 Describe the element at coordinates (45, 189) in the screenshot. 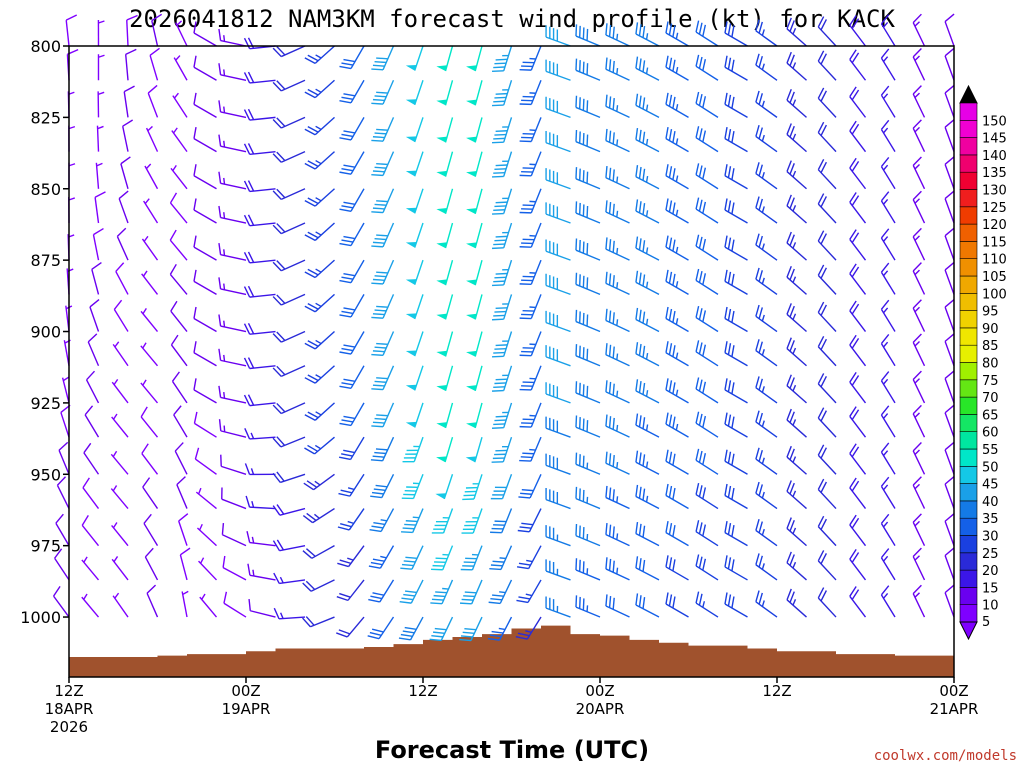

I see `y-tick-label: 850` at that location.